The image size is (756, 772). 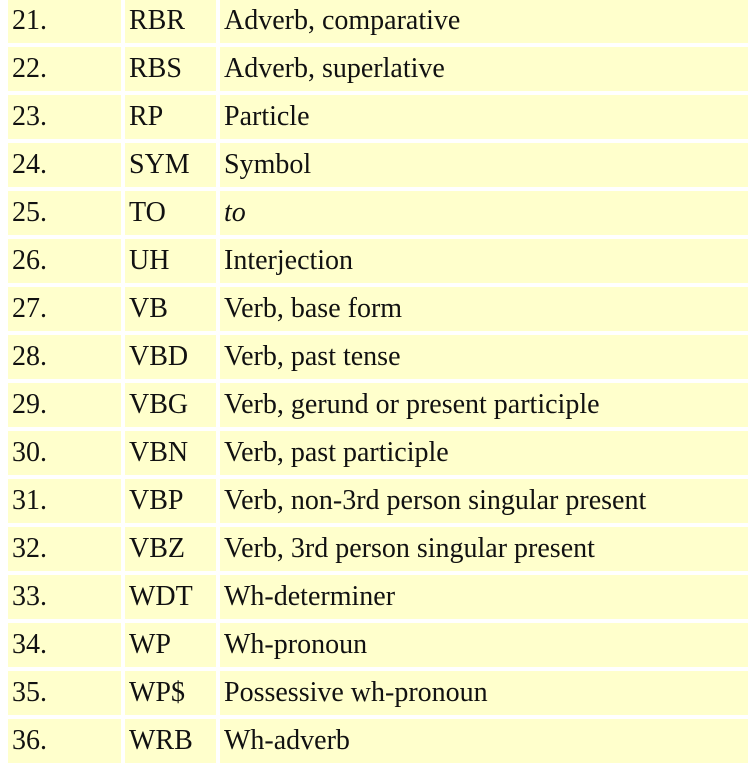 I want to click on tag-cell: VBD, so click(x=170, y=357).